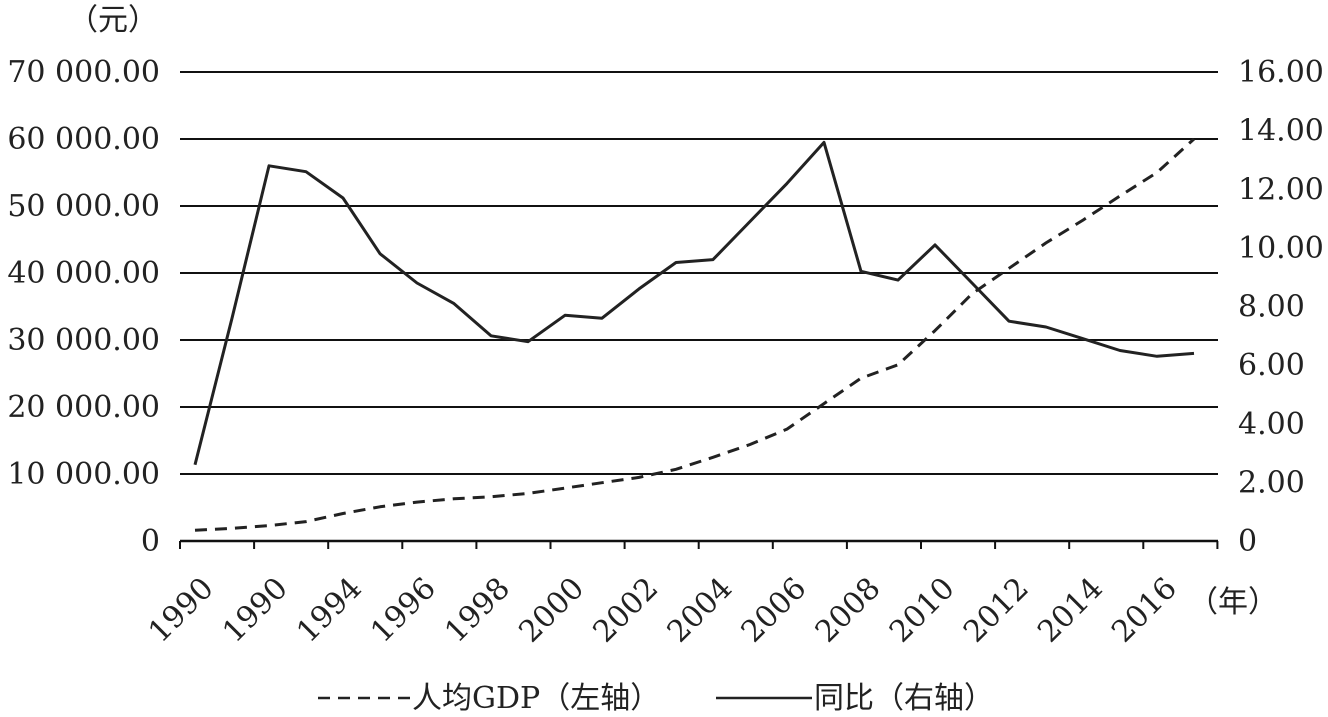 This screenshot has width=1328, height=717. Describe the element at coordinates (83, 273) in the screenshot. I see `left-tick-label: 40 000.00` at that location.